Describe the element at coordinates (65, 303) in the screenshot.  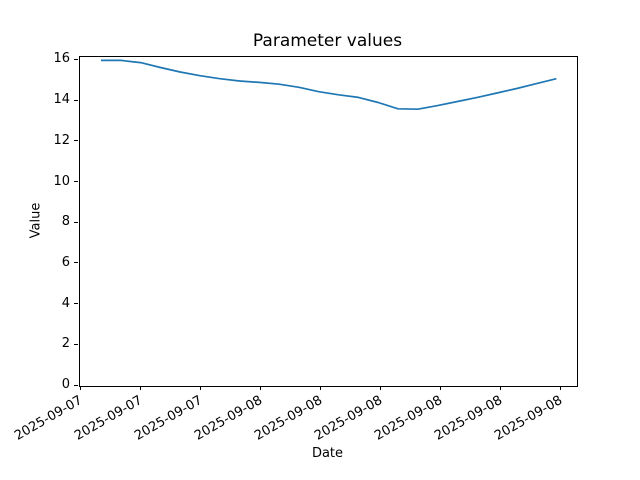
I see `y-tick-label: 4` at that location.